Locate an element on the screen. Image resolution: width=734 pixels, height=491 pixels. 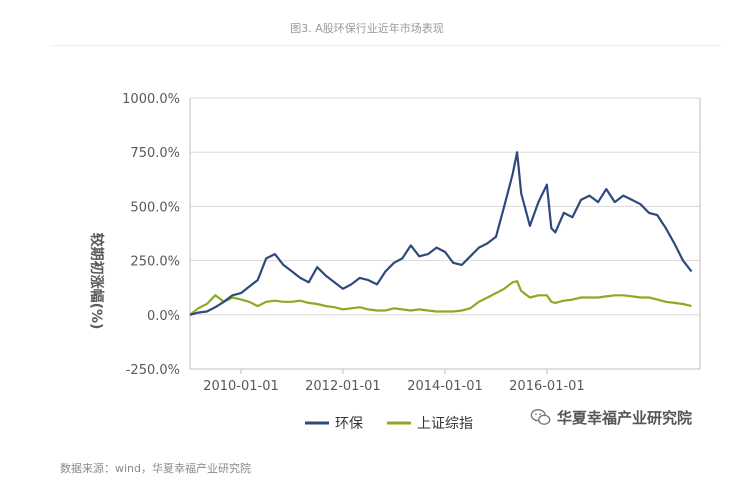
y-tick-label: 1000.0% is located at coordinates (151, 99).